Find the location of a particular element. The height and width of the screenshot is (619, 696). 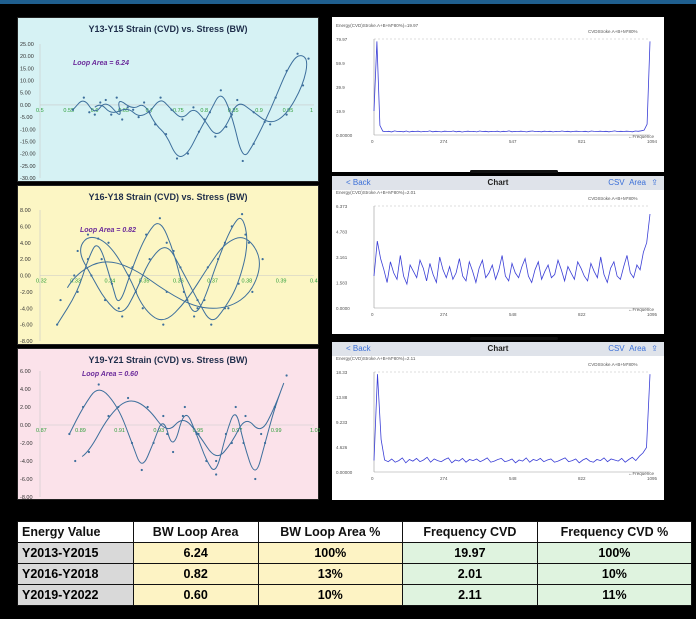

y-tick-label: -6.00 is located at coordinates (26, 326).